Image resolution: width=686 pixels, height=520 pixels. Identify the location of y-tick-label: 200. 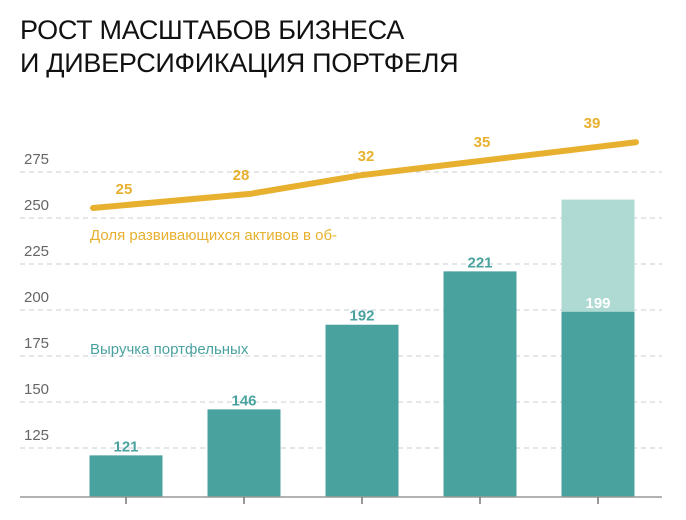
(36, 297).